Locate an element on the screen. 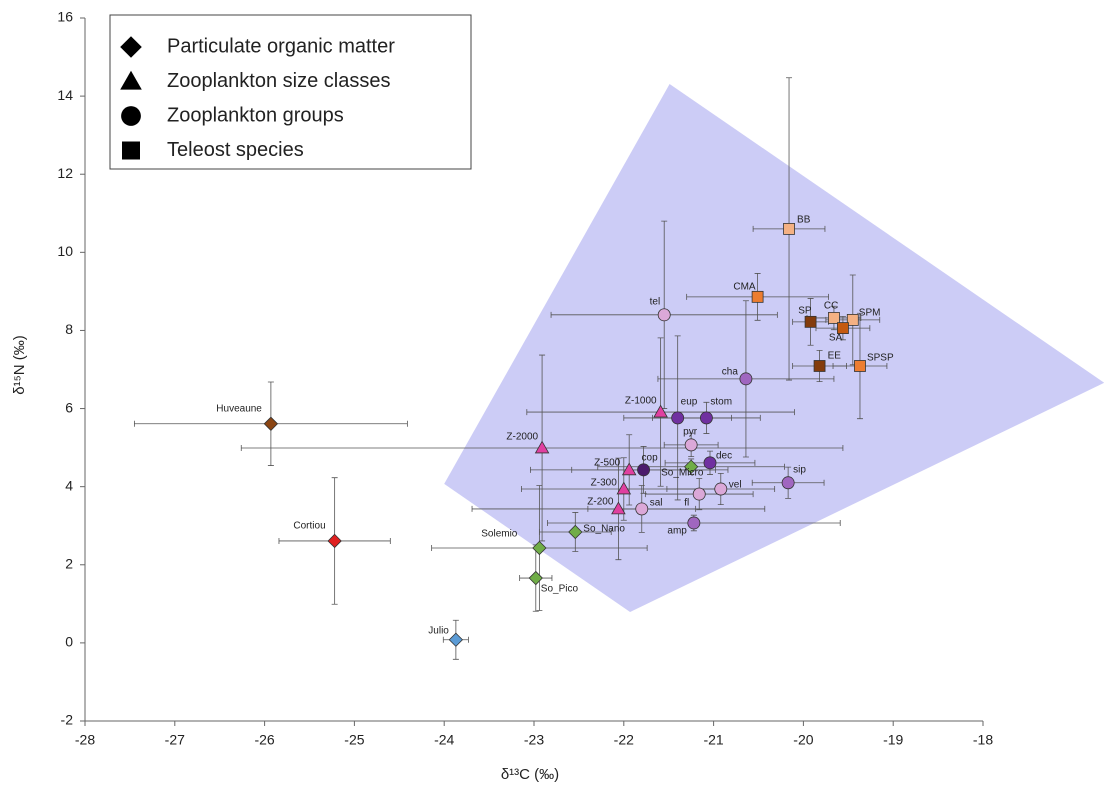  y-tick-label: 8 is located at coordinates (69, 329).